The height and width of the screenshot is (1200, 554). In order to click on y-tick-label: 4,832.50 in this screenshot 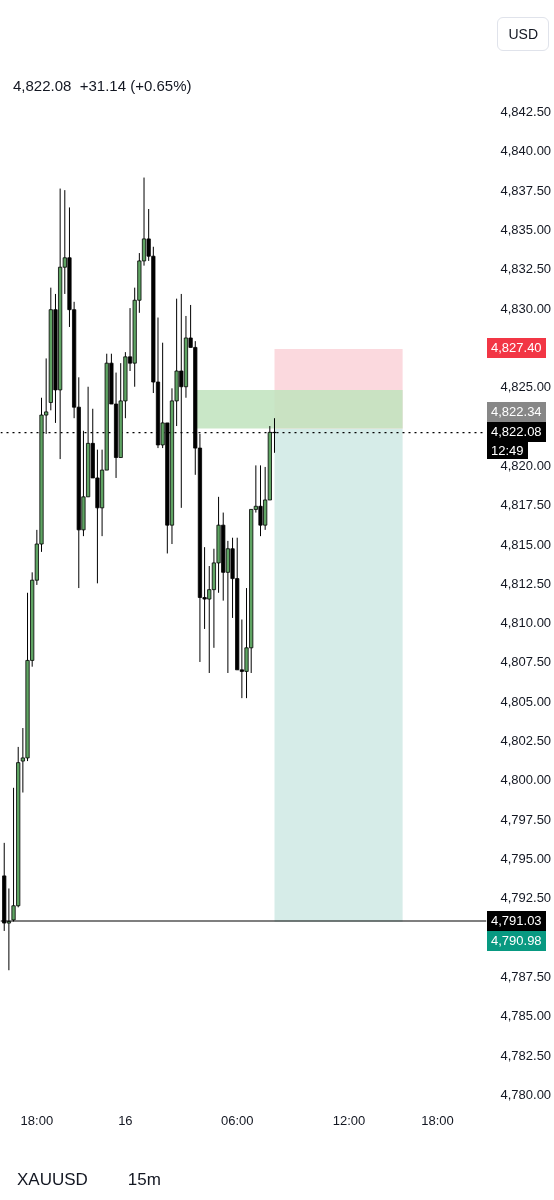, I will do `click(526, 269)`.